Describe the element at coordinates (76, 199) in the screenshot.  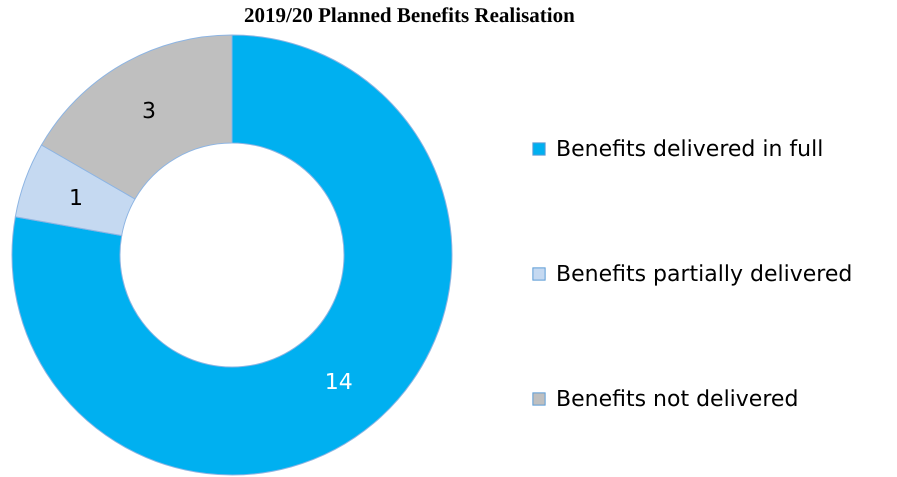
I see `data-label: 1` at that location.